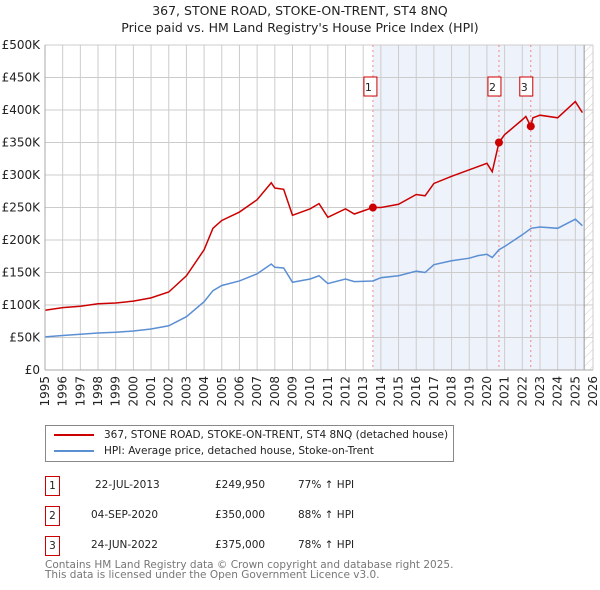  I want to click on x-tick-label: 2004, so click(204, 391).